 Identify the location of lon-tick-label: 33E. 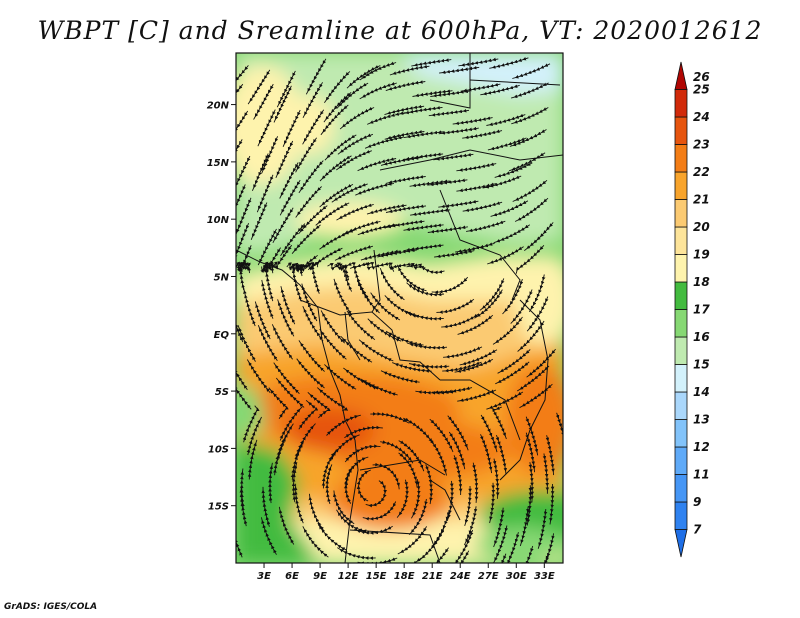
(544, 576).